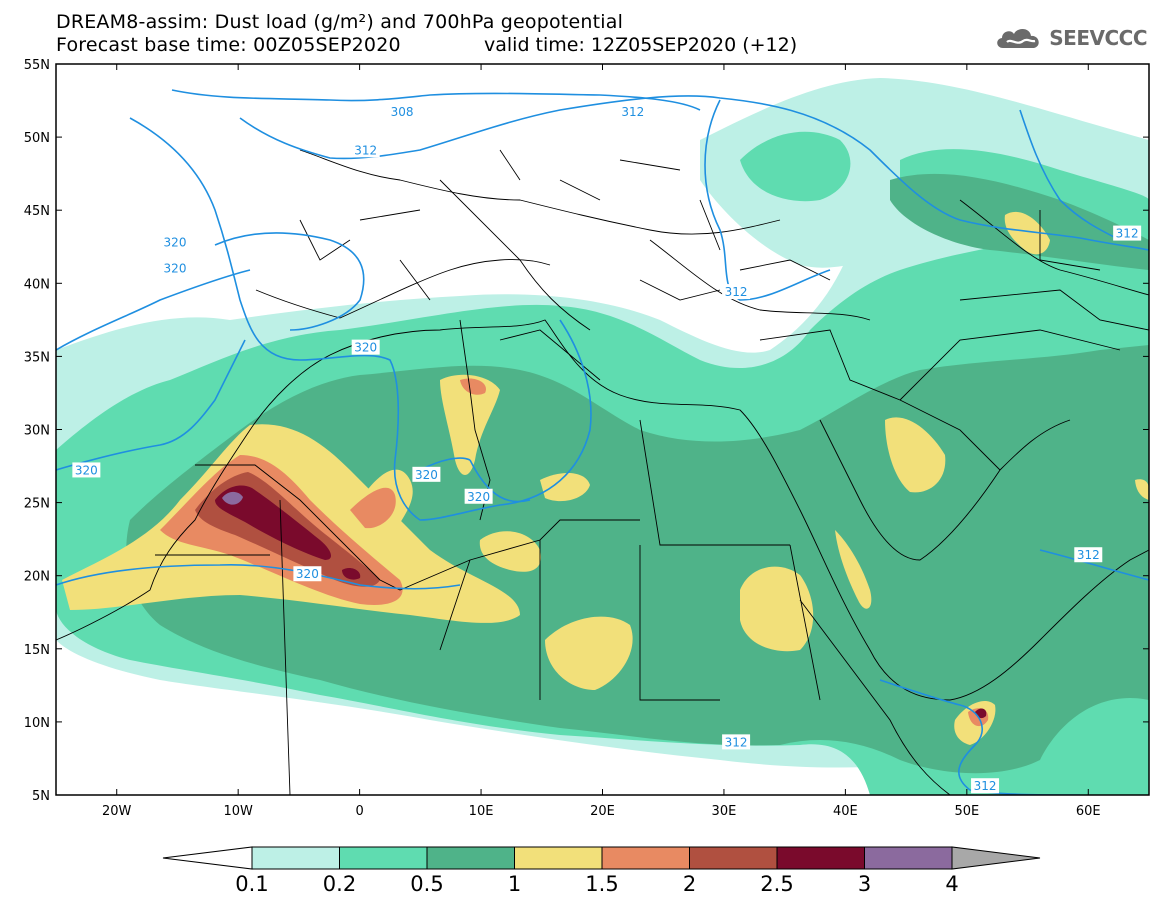 The image size is (1165, 907). I want to click on colorbar-label: 0.5, so click(426, 884).